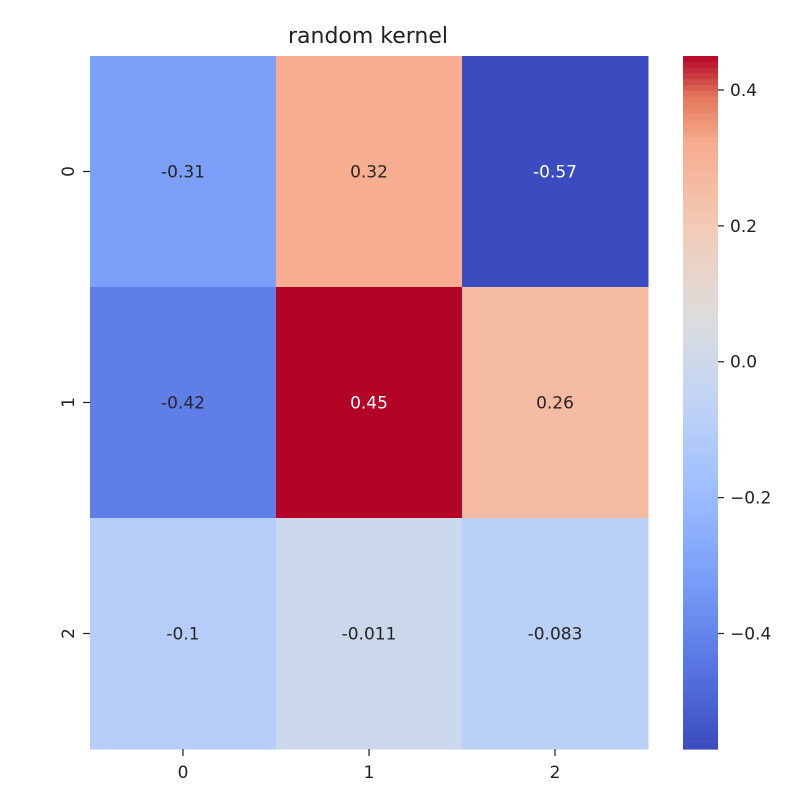  Describe the element at coordinates (555, 634) in the screenshot. I see `heatmap-cell-r2-c2` at that location.